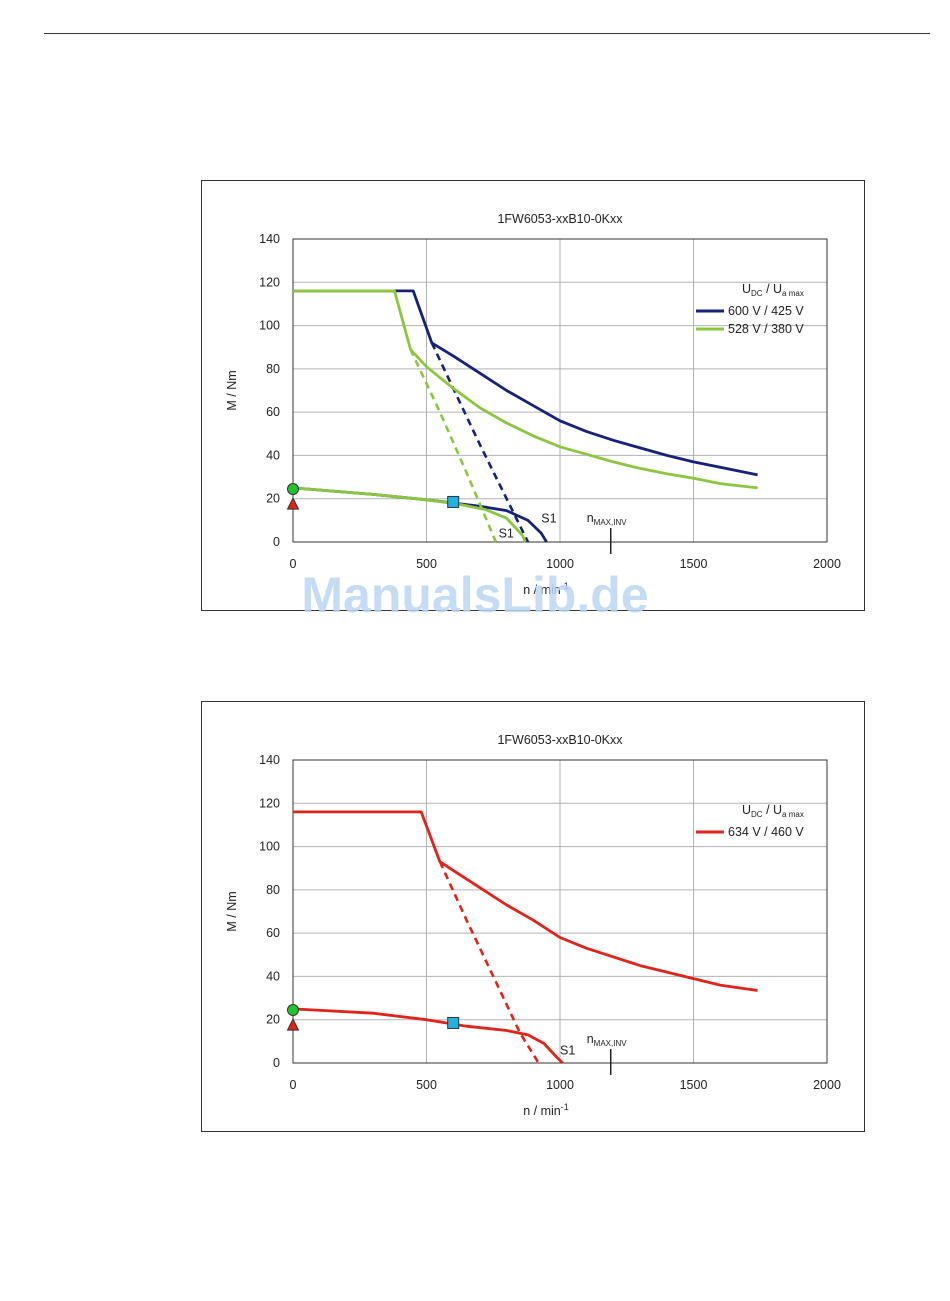 This screenshot has height=1301, width=950. I want to click on series-1-max-torque-line, so click(525, 389).